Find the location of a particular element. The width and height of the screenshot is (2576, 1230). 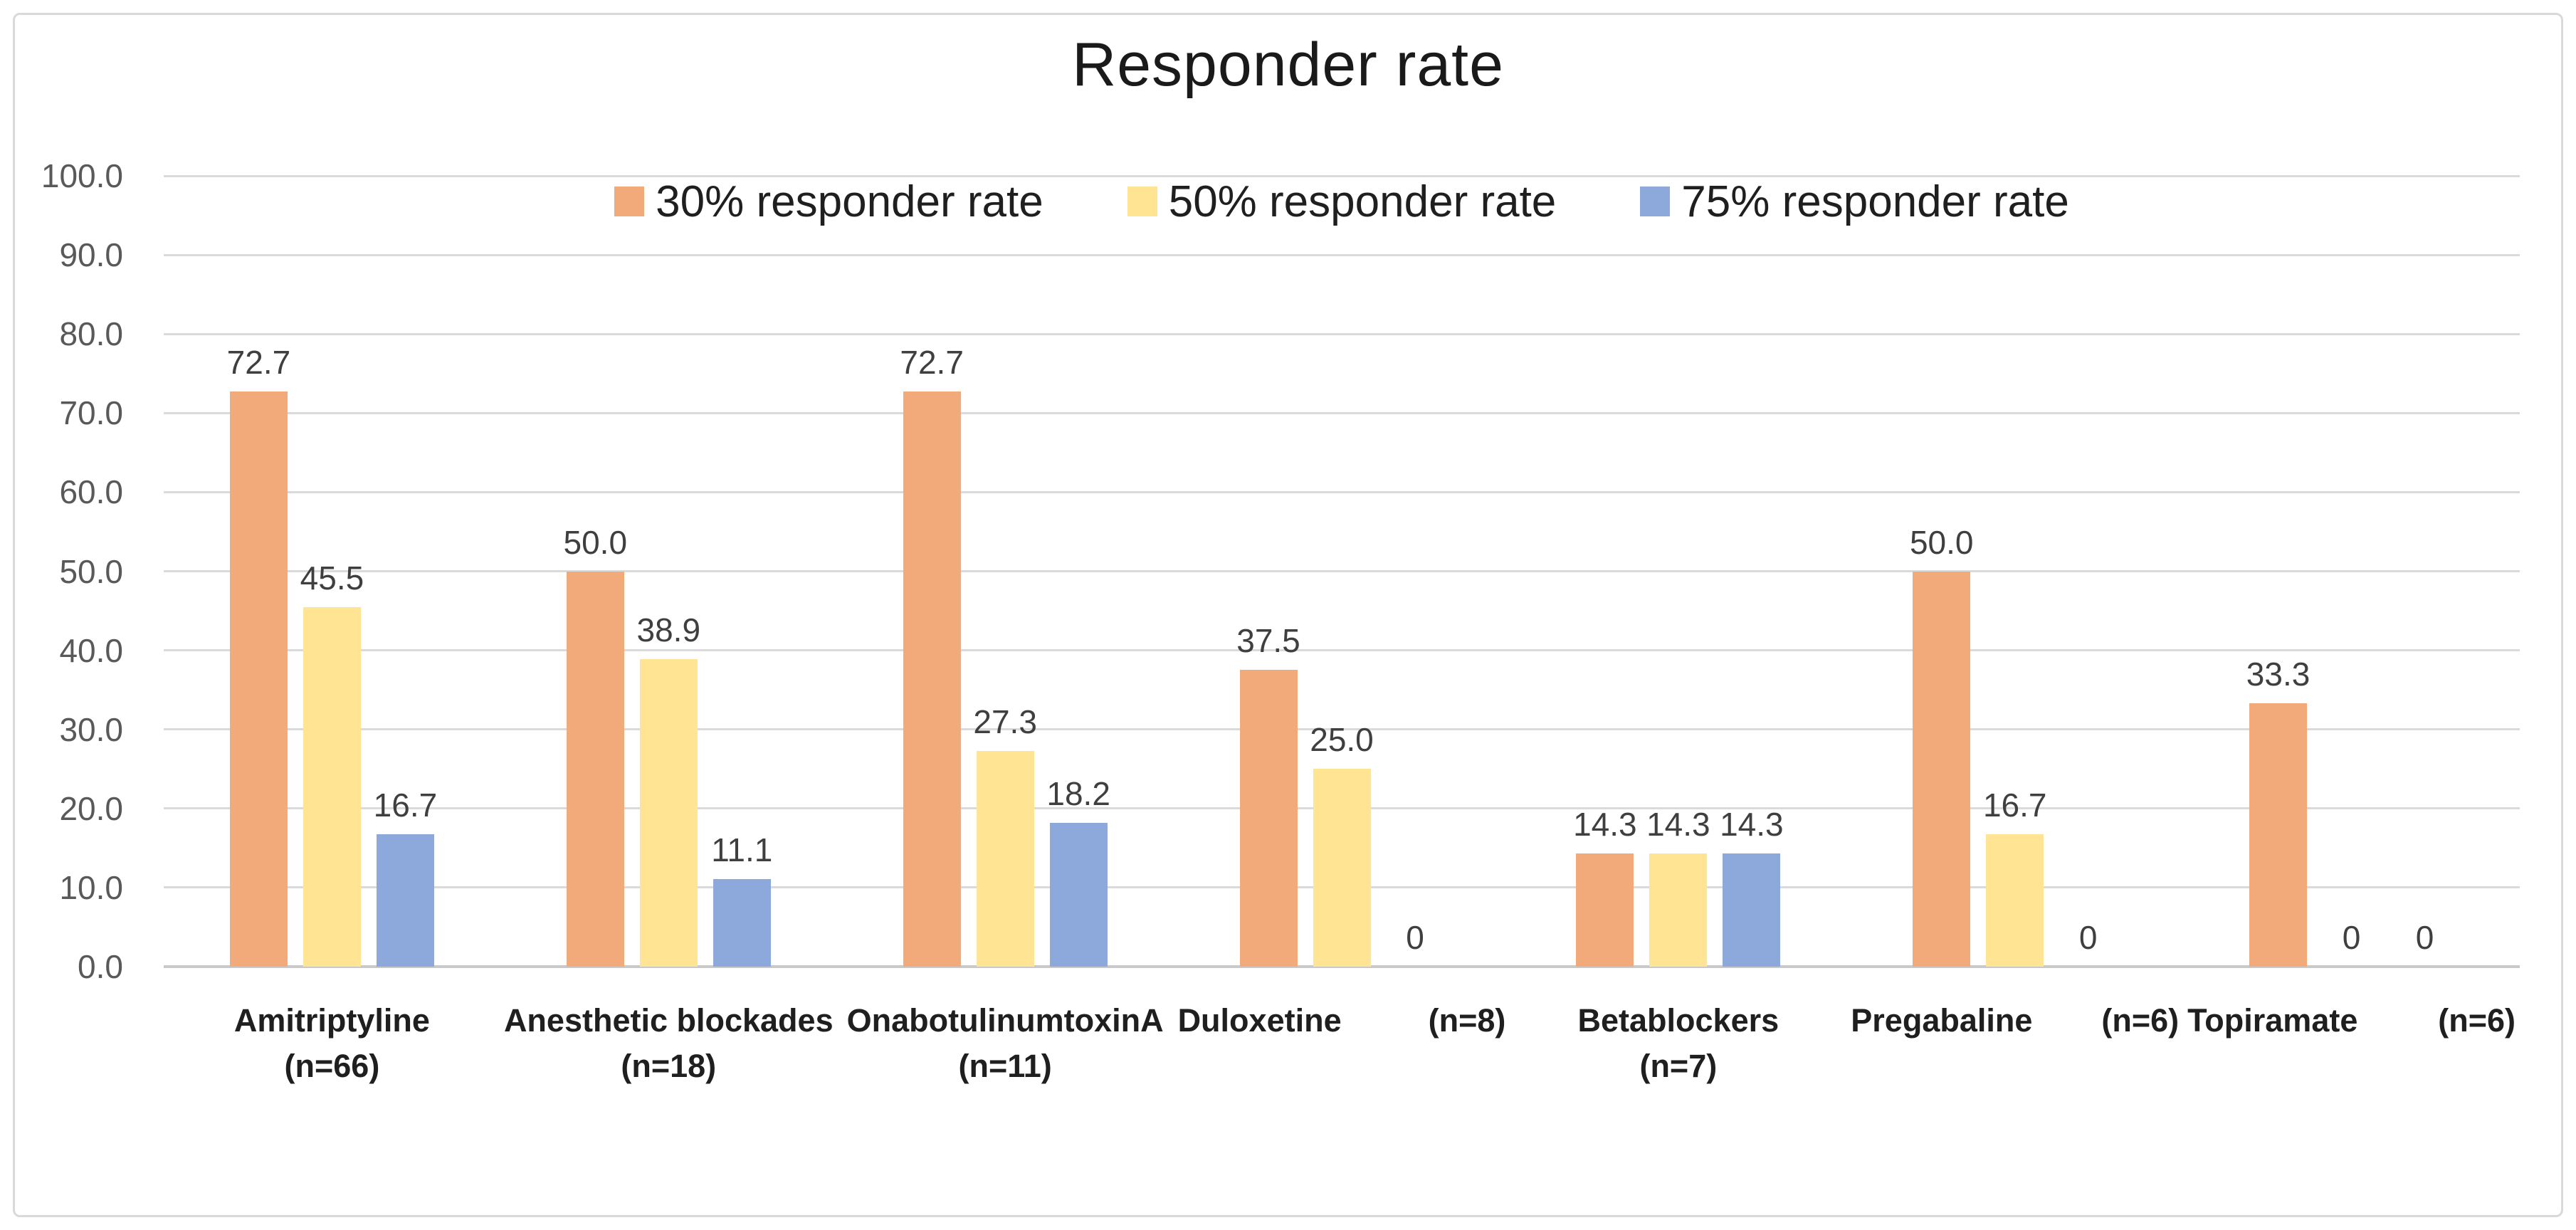

category-label: Pregabaline (n=6) is located at coordinates (2015, 1021).